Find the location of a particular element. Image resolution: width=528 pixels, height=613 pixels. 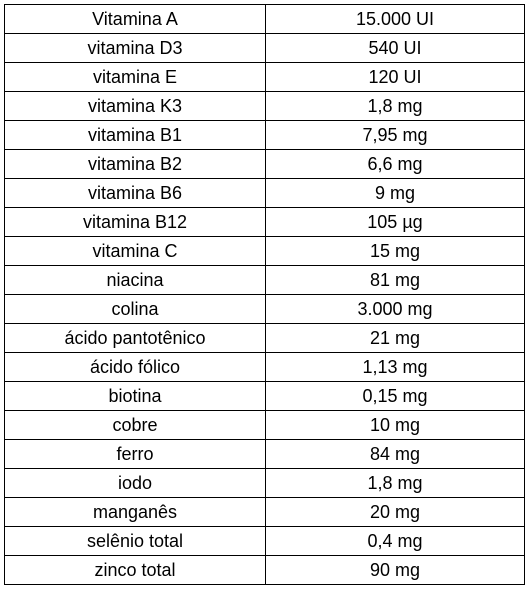

nutrient-name-cell: vitamina D3 is located at coordinates (135, 48).